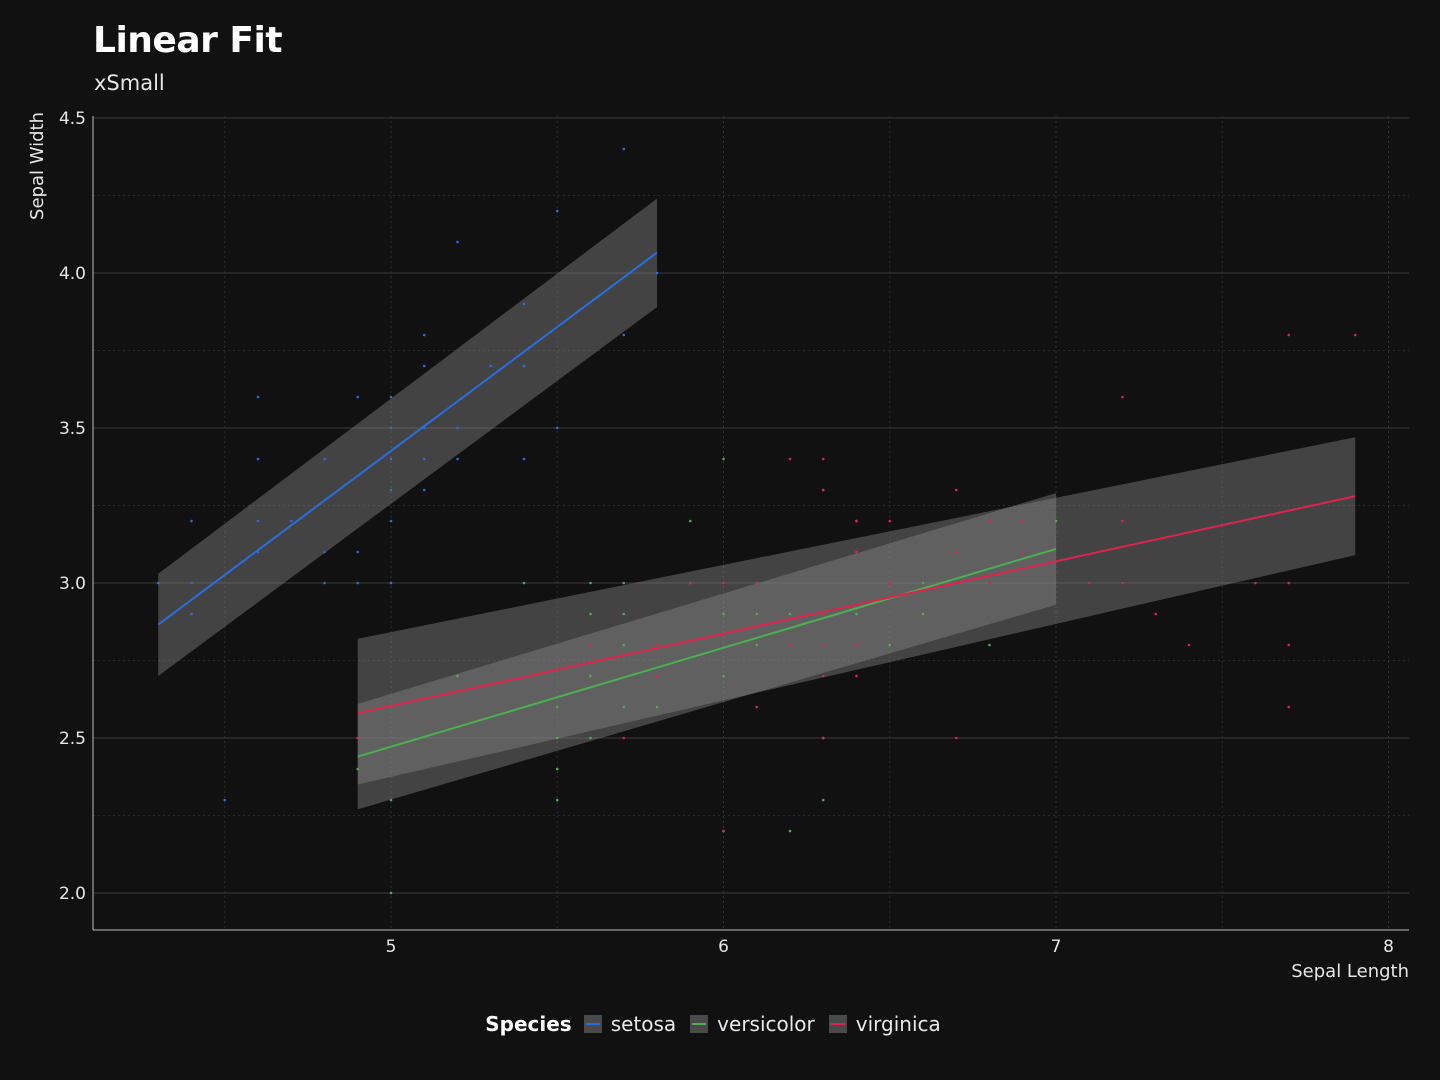 This screenshot has height=1080, width=1440. Describe the element at coordinates (643, 1024) in the screenshot. I see `legend-label-setosa: setosa` at that location.